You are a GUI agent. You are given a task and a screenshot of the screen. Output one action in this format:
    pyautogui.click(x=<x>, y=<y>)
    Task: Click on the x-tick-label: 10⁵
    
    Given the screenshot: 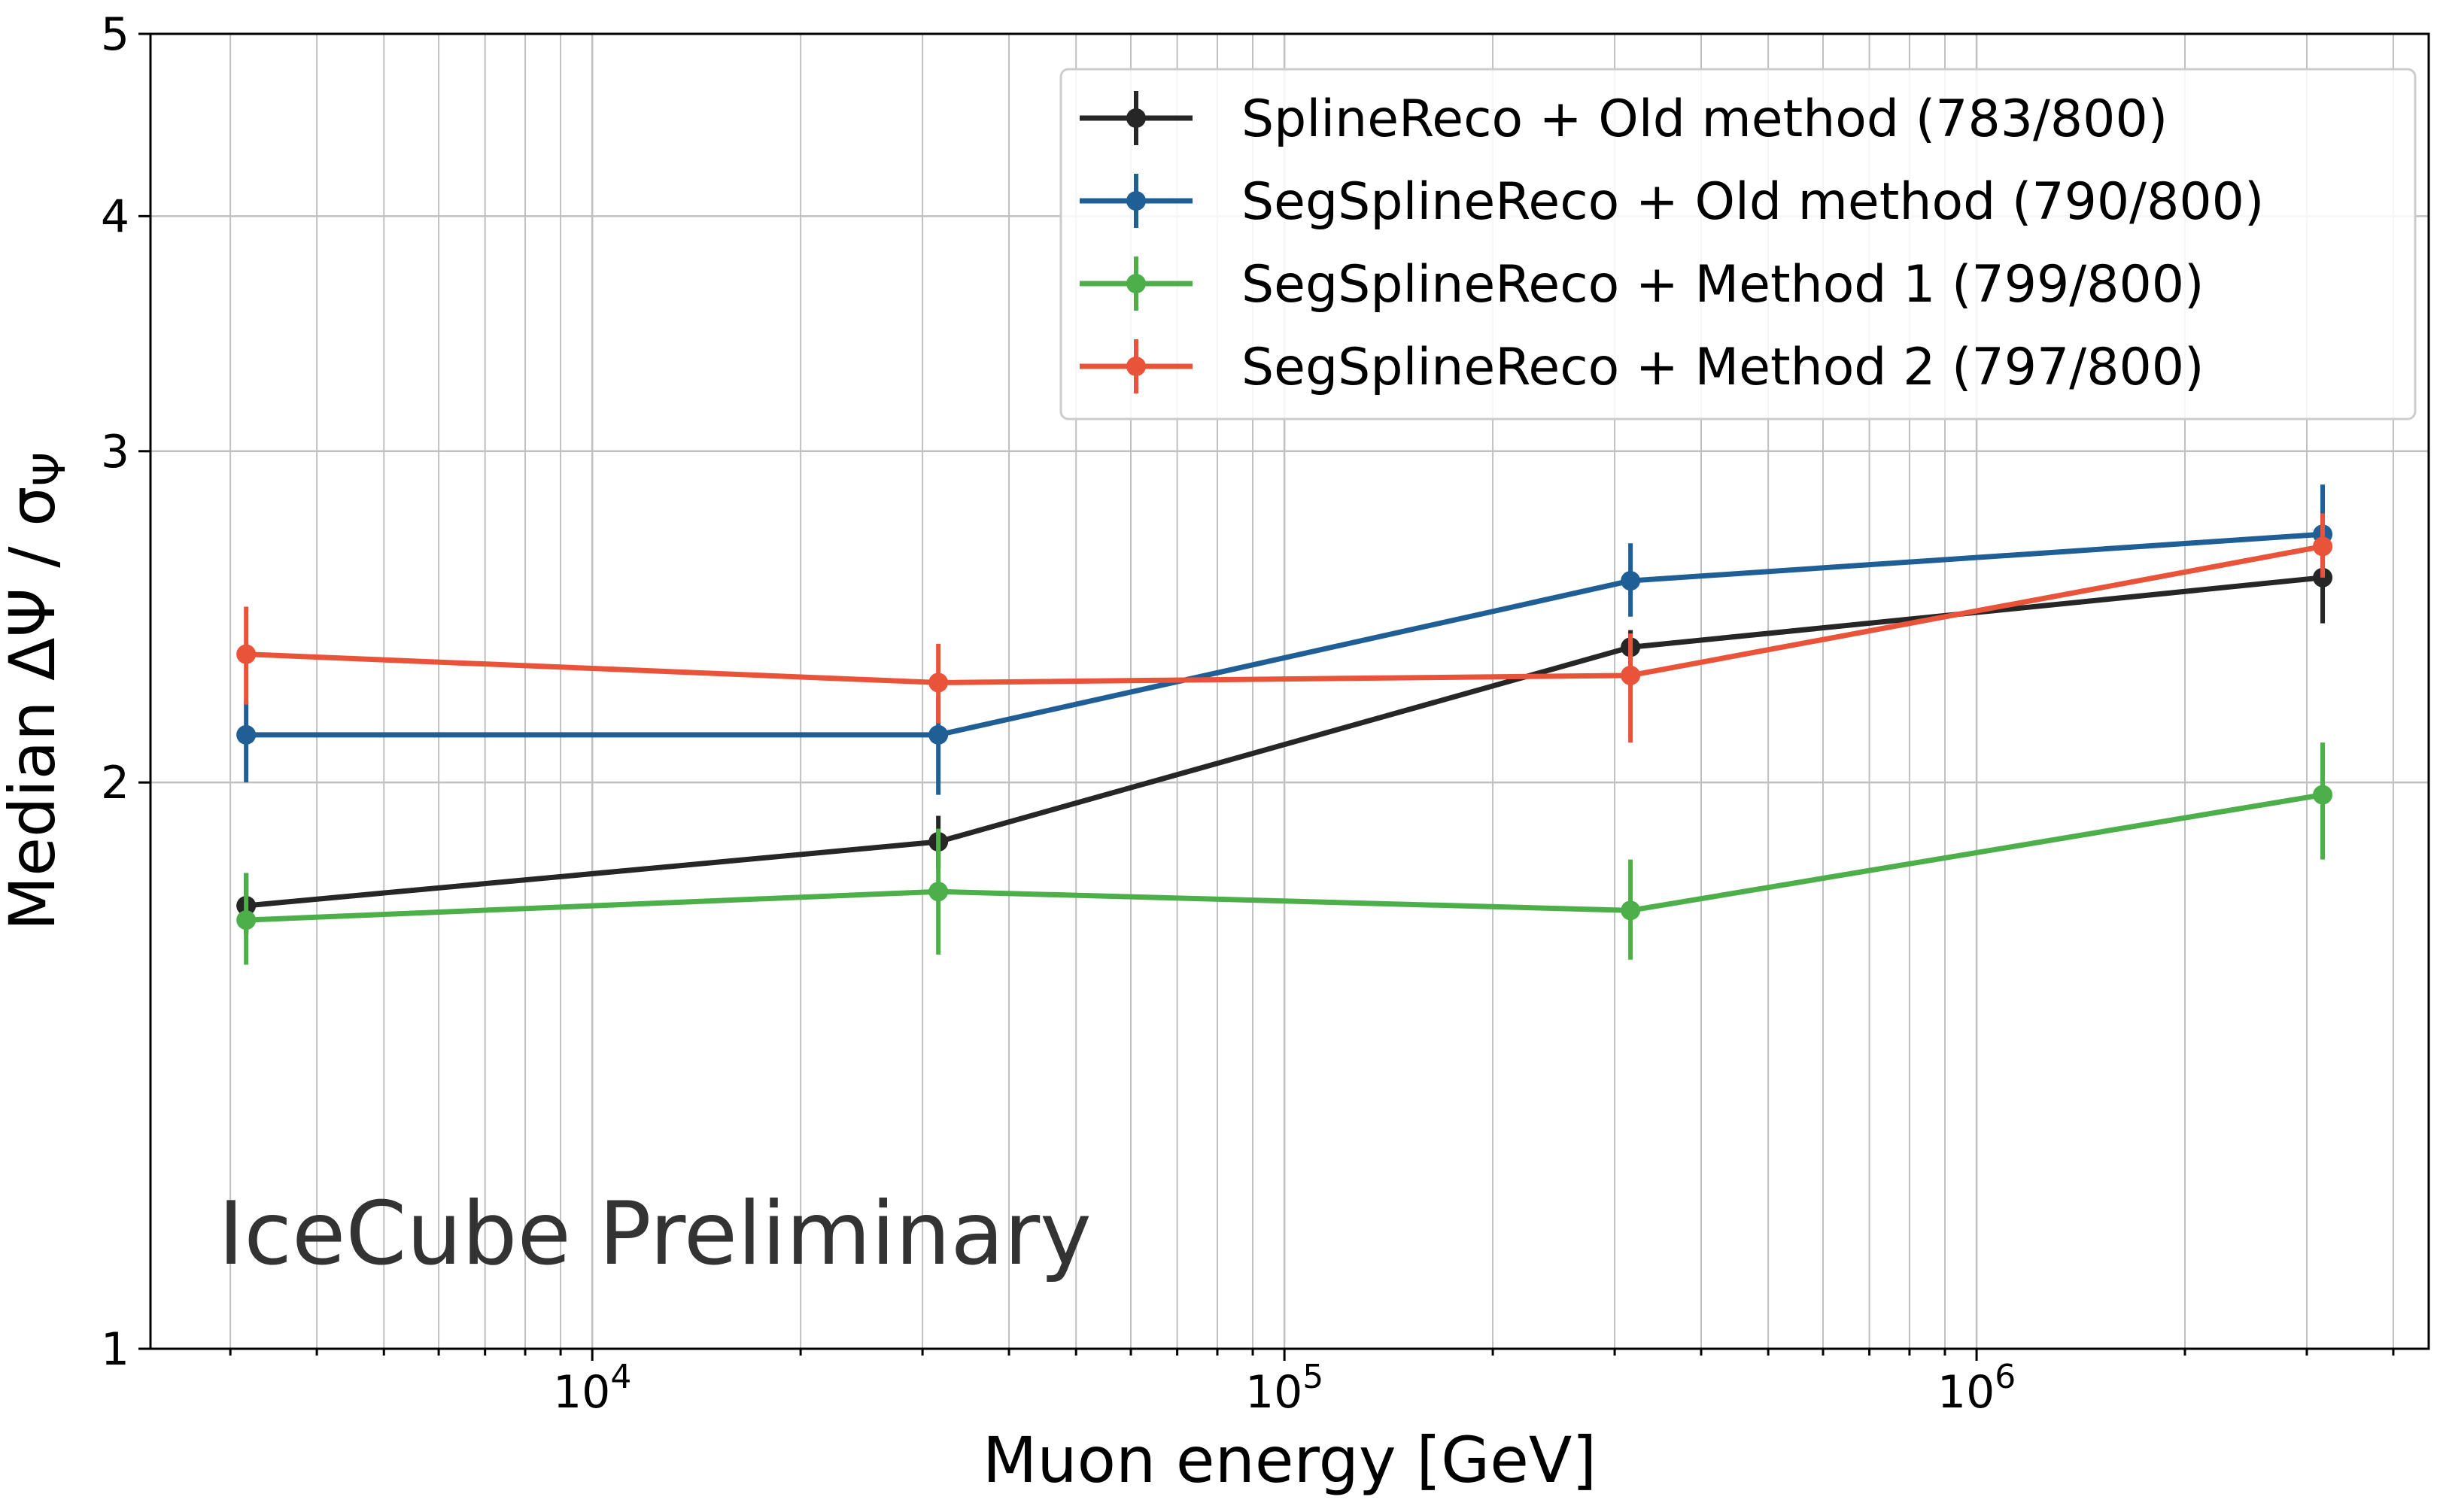 What is the action you would take?
    pyautogui.click(x=1284, y=1388)
    